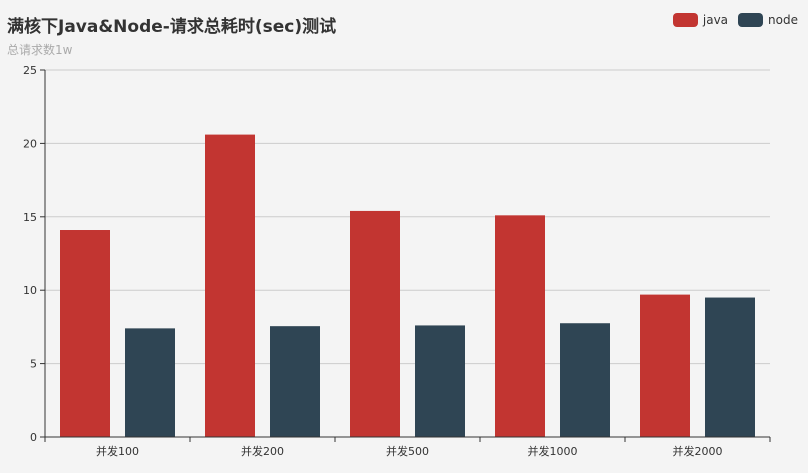 This screenshot has width=808, height=473. Describe the element at coordinates (407, 451) in the screenshot. I see `x-tick-label: 并发500` at that location.